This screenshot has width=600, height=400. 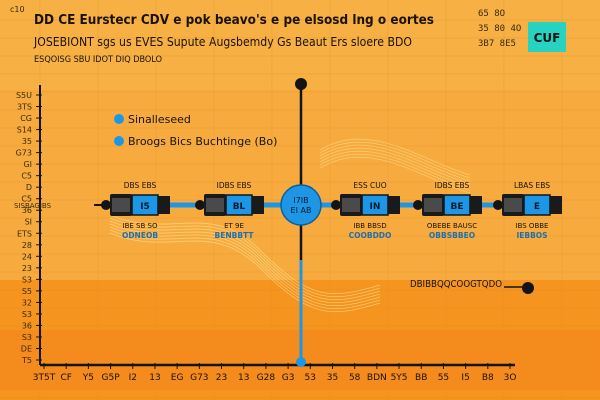 What do you see at coordinates (266, 378) in the screenshot?
I see `x-tick-label: G28` at bounding box center [266, 378].